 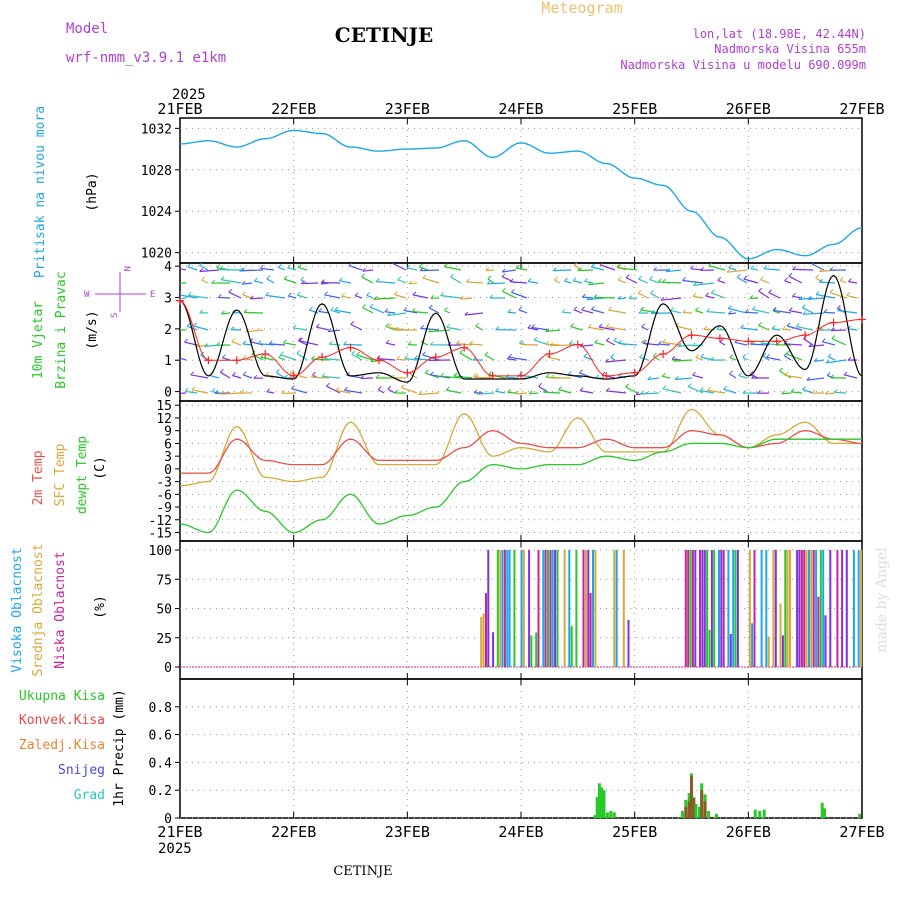 What do you see at coordinates (790, 49) in the screenshot?
I see `altitude-label: Nadmorska Visina 655m` at bounding box center [790, 49].